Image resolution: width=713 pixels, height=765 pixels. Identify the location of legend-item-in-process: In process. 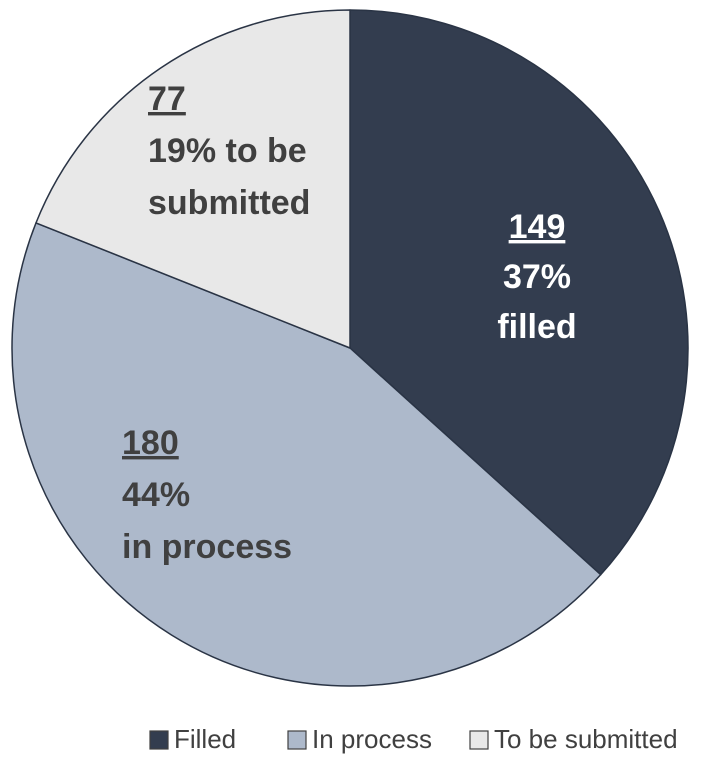
(359, 739).